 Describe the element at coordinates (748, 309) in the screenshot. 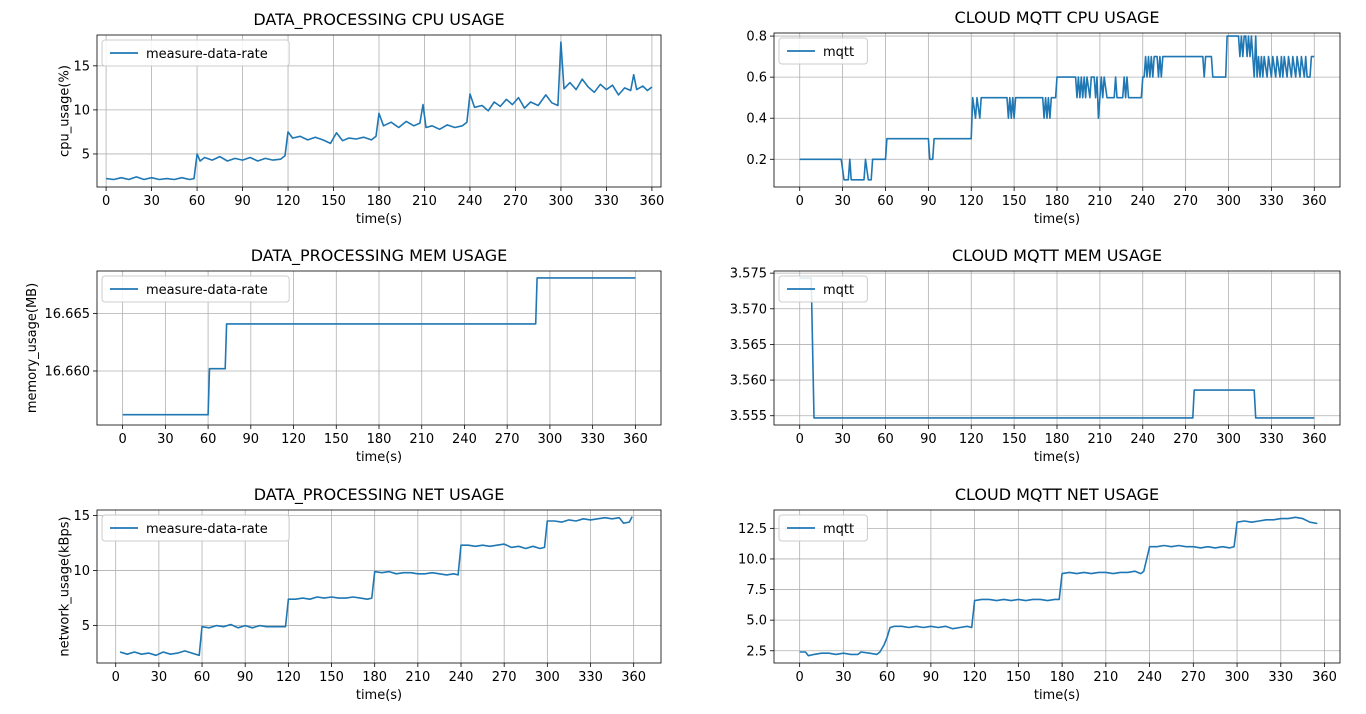

I see `y-tick-label: 3.570` at that location.